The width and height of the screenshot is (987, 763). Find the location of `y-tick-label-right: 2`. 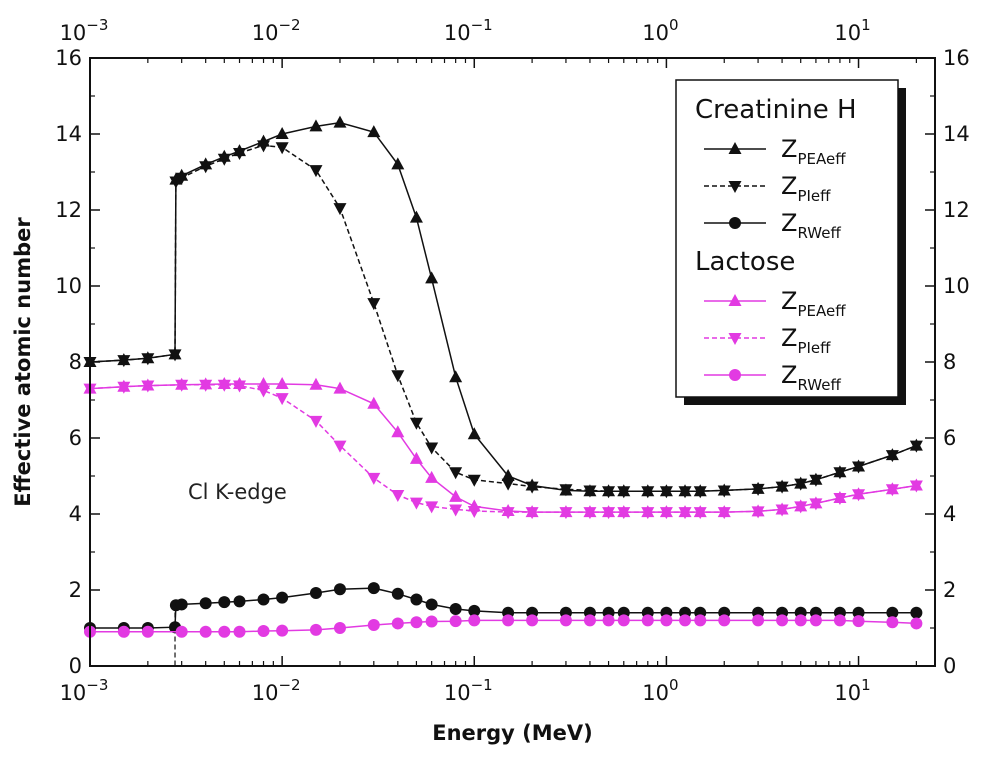

y-tick-label-right: 2 is located at coordinates (949, 590).